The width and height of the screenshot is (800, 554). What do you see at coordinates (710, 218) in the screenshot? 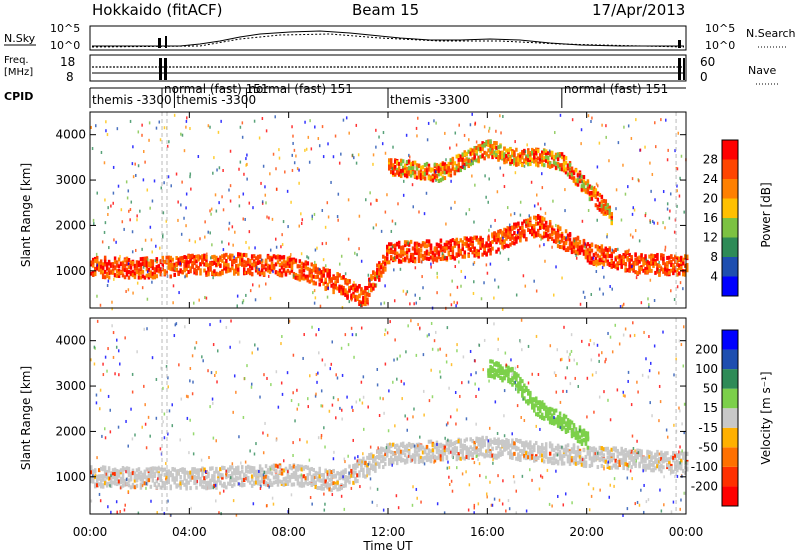
I see `colorbar-tick-label: 16` at bounding box center [710, 218].